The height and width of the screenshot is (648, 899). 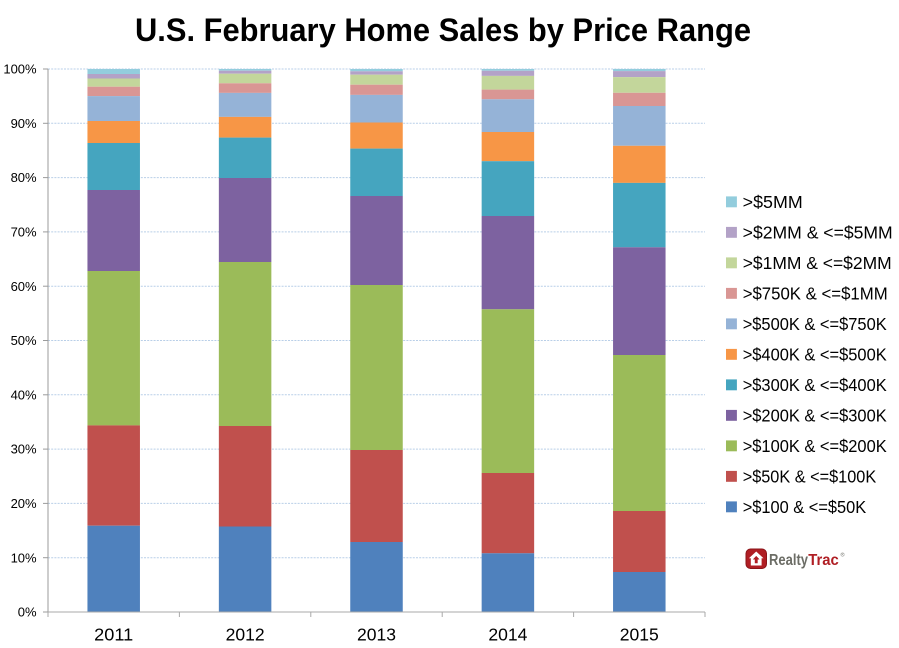 What do you see at coordinates (639, 635) in the screenshot?
I see `svg-text: 2015` at bounding box center [639, 635].